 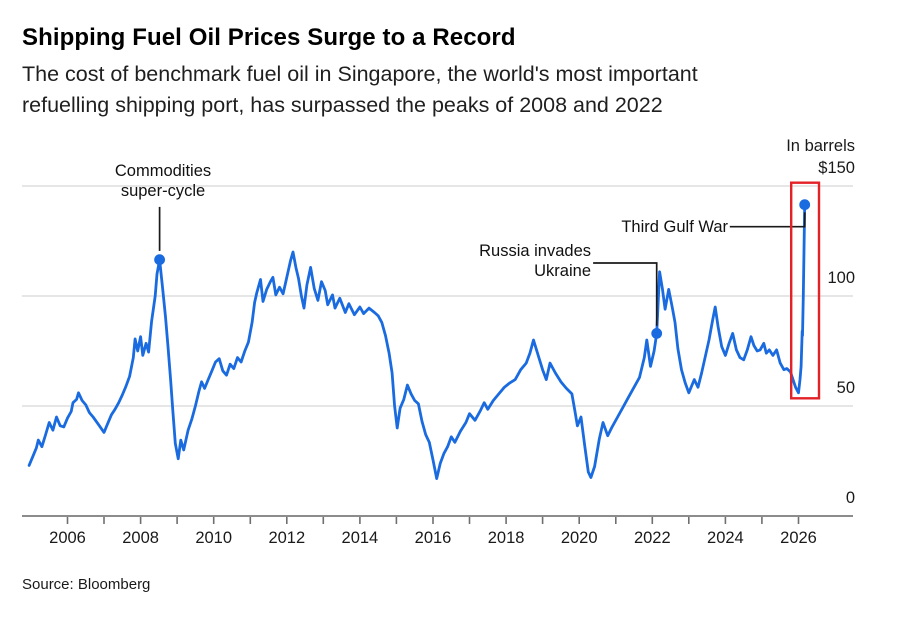 I want to click on x-tick-label: 2012, so click(x=286, y=538).